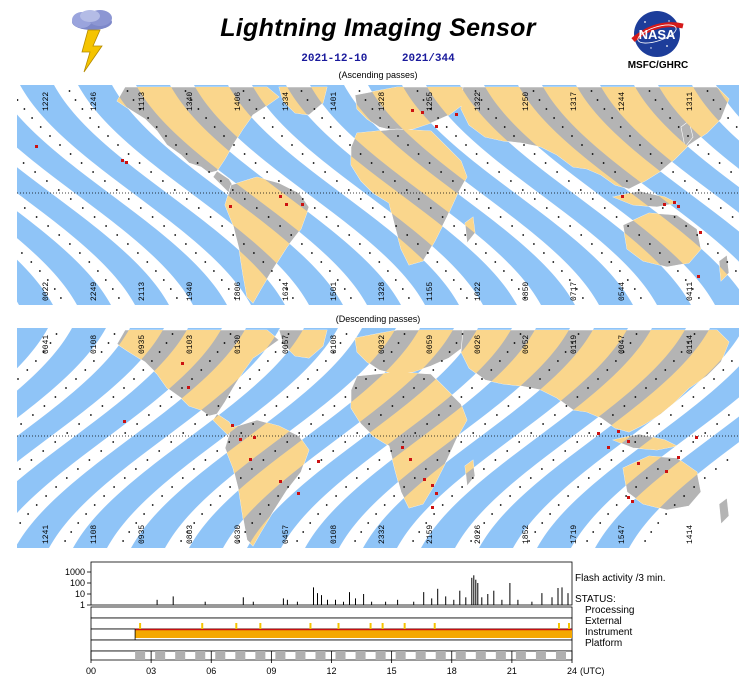 The height and width of the screenshot is (680, 756). Describe the element at coordinates (142, 291) in the screenshot. I see `orbit-time-bottom: 2113` at that location.